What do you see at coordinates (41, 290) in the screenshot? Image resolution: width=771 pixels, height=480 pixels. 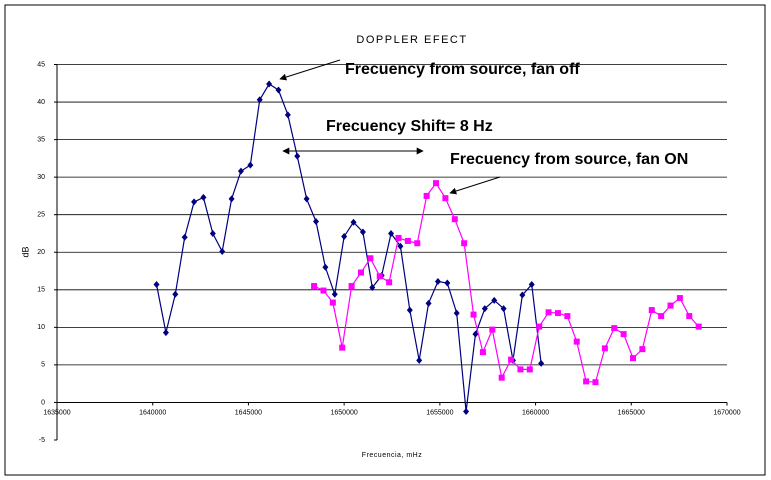 I see `y-tick-label: 15` at bounding box center [41, 290].